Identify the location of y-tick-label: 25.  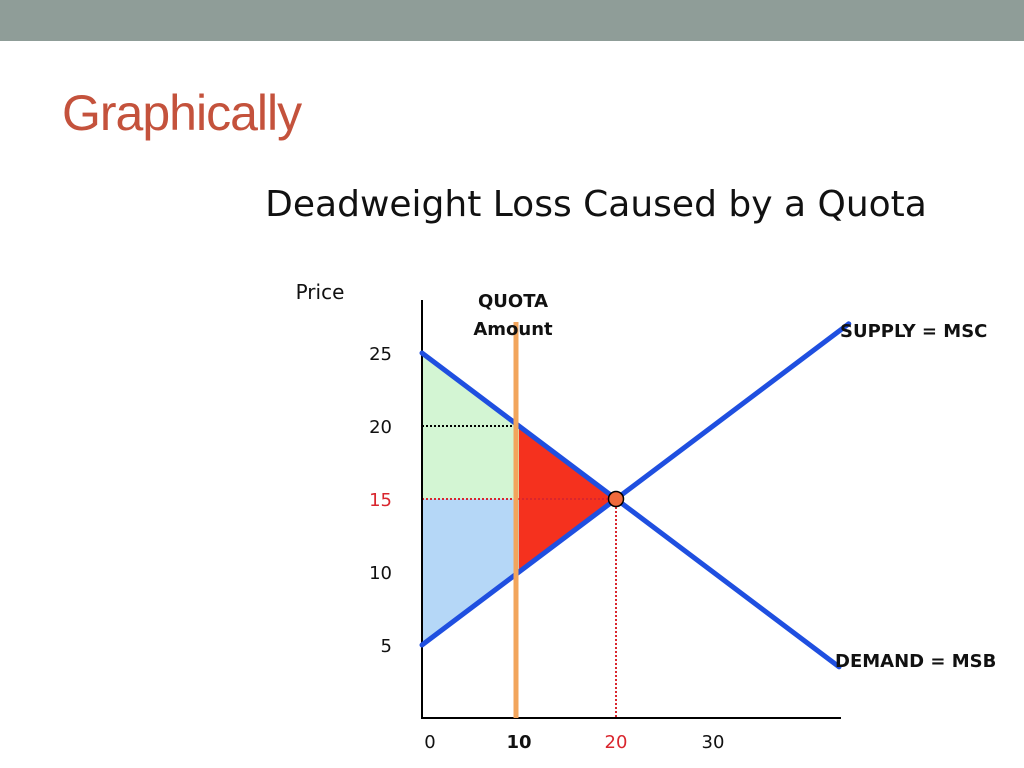
(380, 354).